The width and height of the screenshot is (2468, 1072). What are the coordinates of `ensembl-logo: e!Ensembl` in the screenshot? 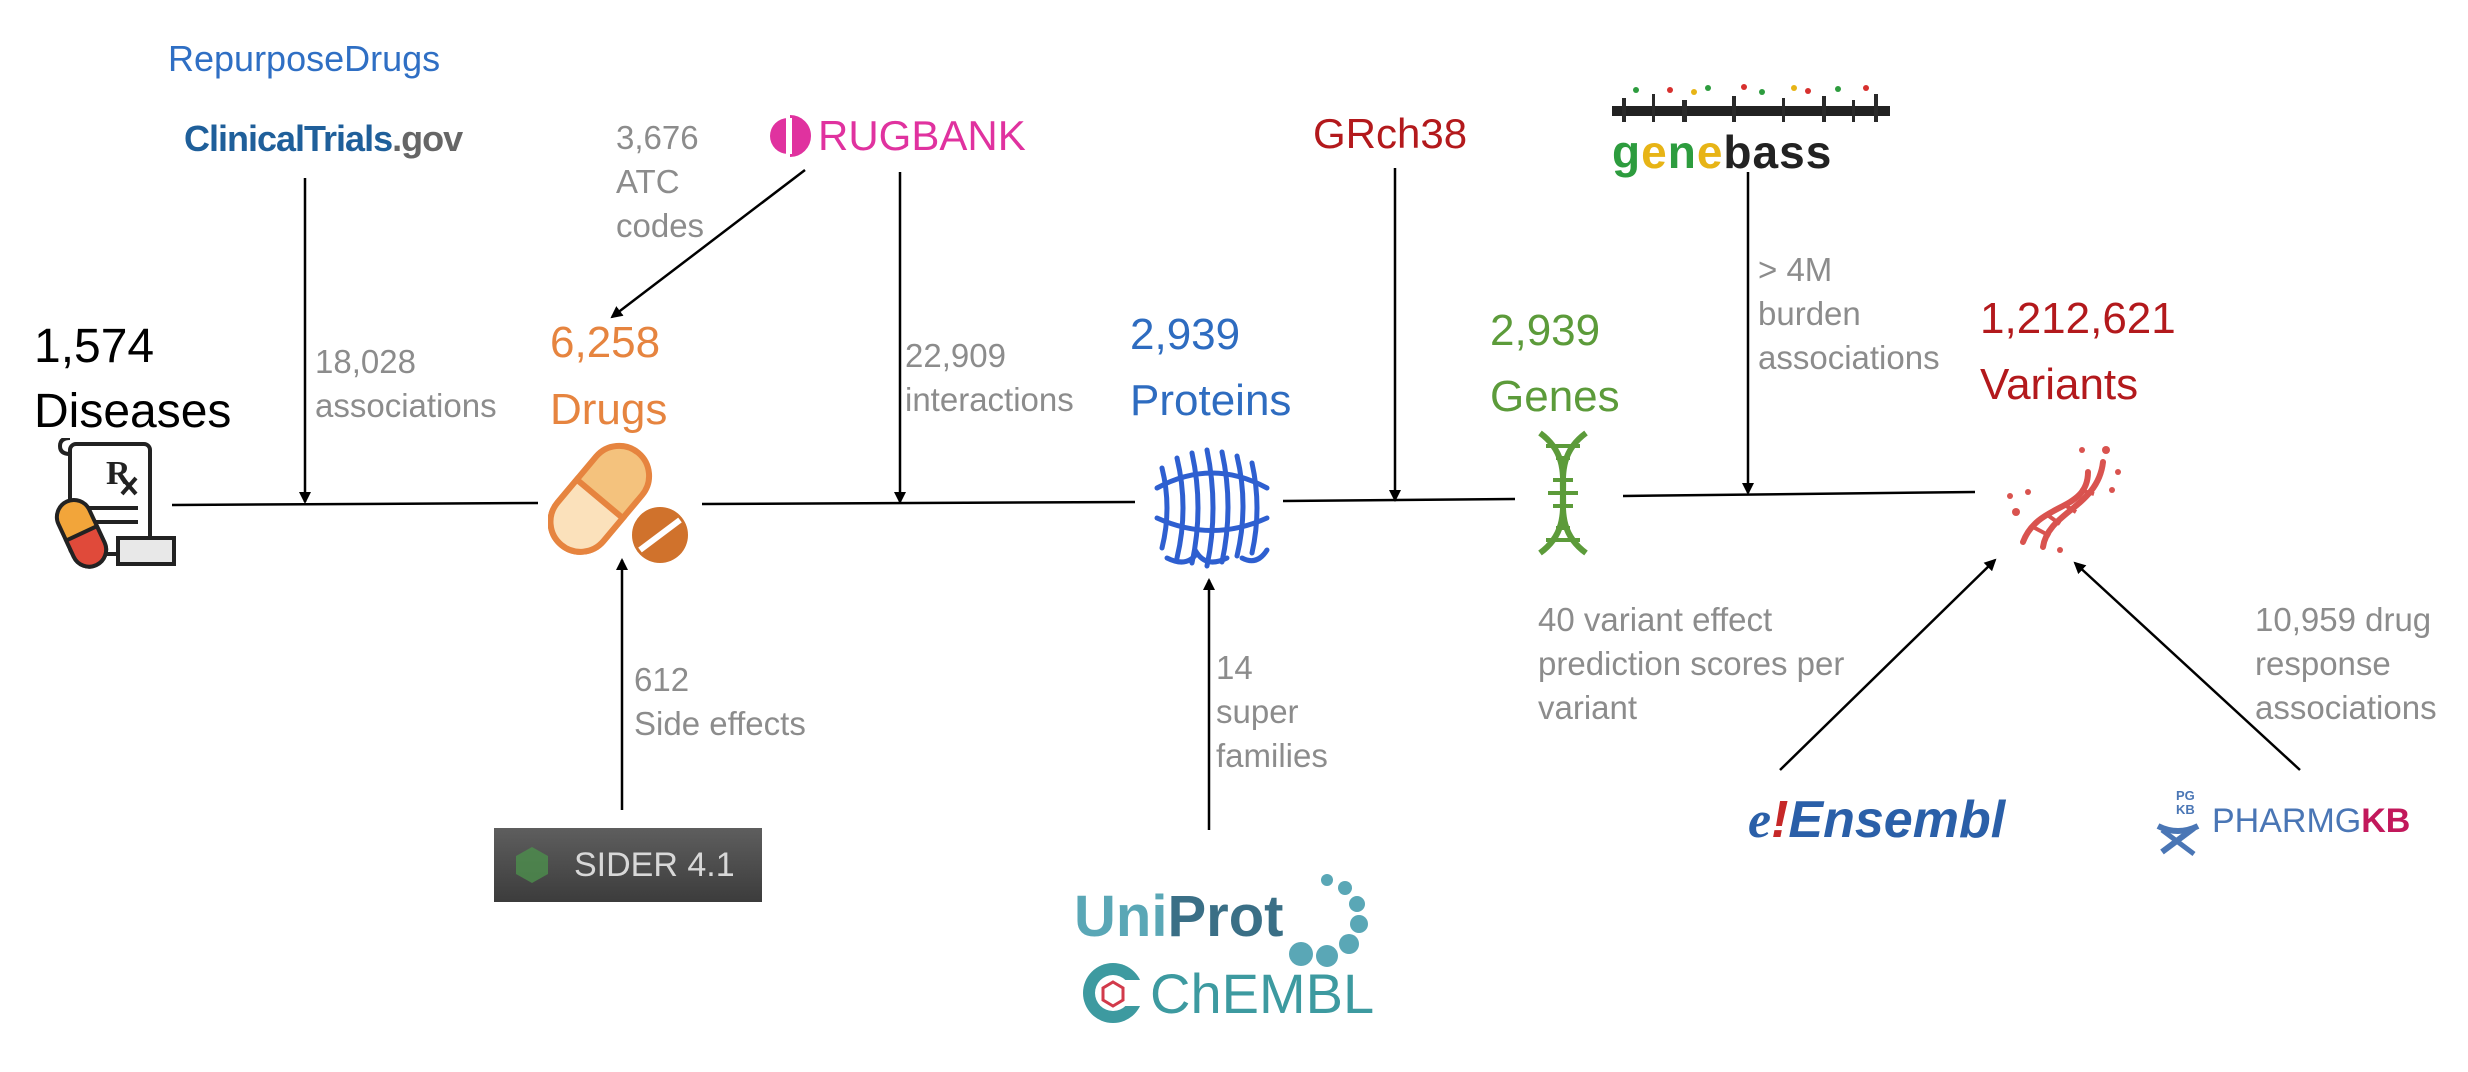 It's located at (1876, 820).